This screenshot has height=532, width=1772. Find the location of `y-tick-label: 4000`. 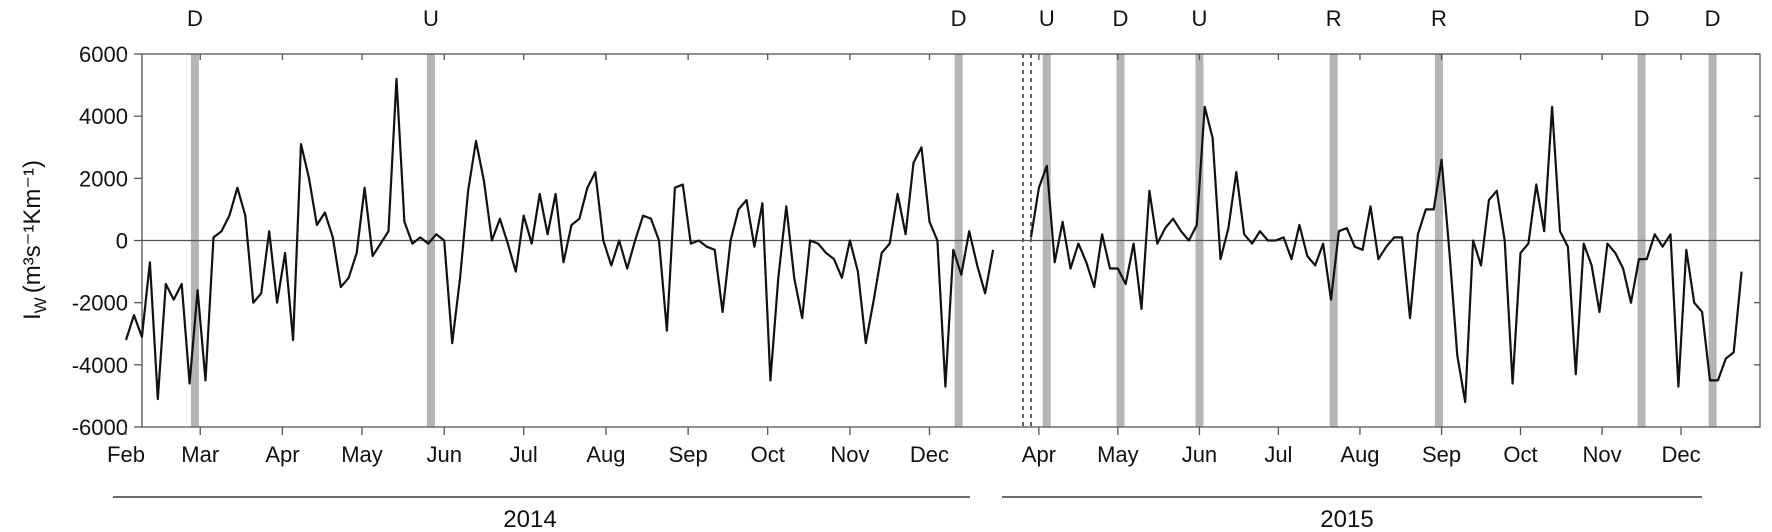

y-tick-label: 4000 is located at coordinates (103, 116).